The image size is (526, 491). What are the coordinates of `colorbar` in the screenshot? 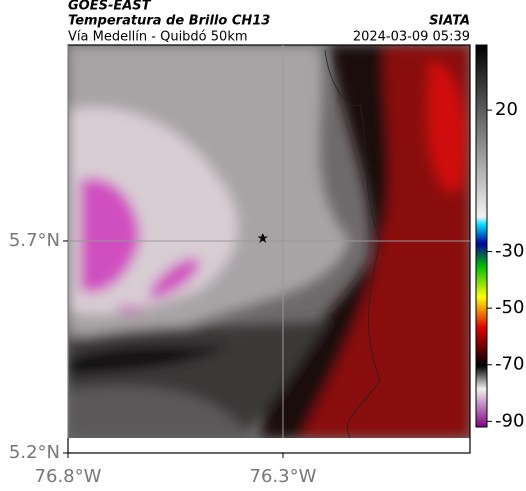 It's located at (481, 236).